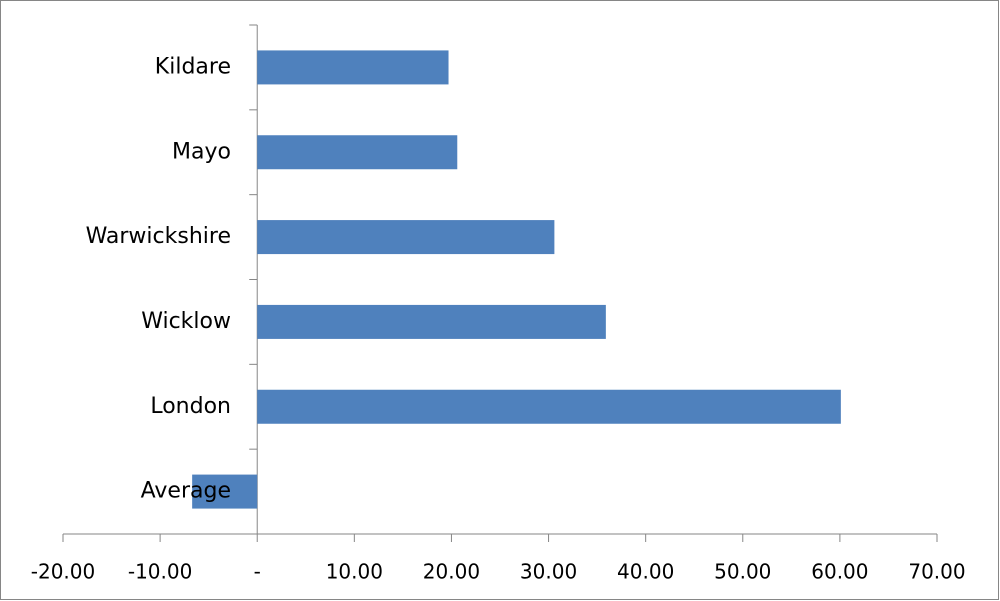 The height and width of the screenshot is (601, 1000). Describe the element at coordinates (936, 572) in the screenshot. I see `x-tick-label: 70.00` at that location.